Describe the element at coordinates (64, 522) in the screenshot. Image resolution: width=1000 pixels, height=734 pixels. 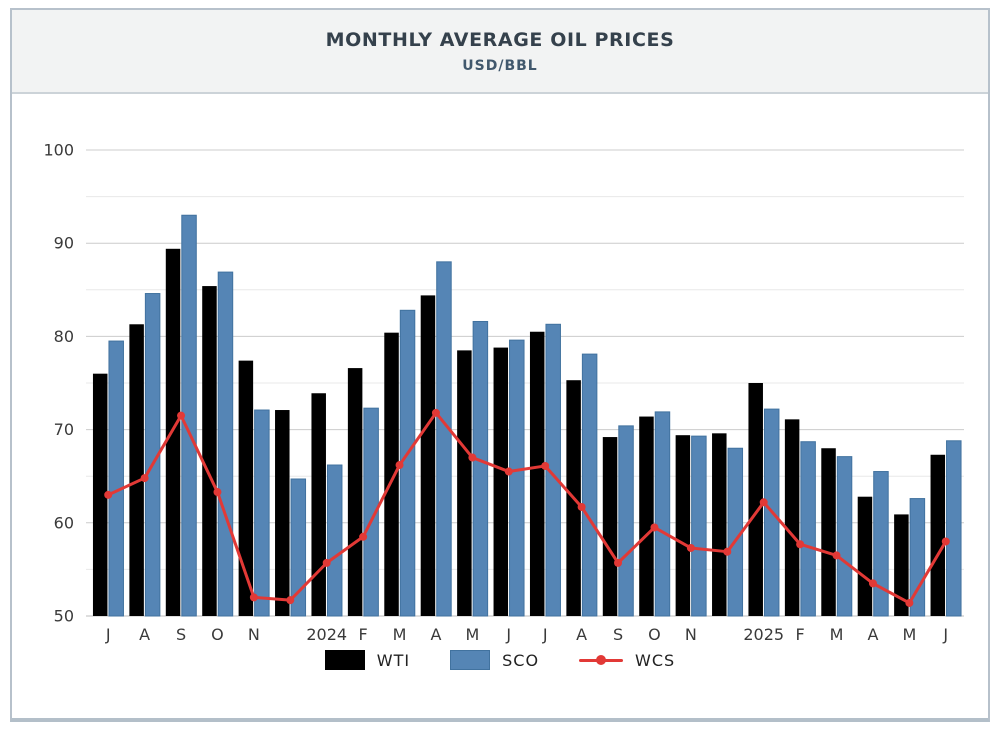
I see `y-tick-label: 60` at that location.